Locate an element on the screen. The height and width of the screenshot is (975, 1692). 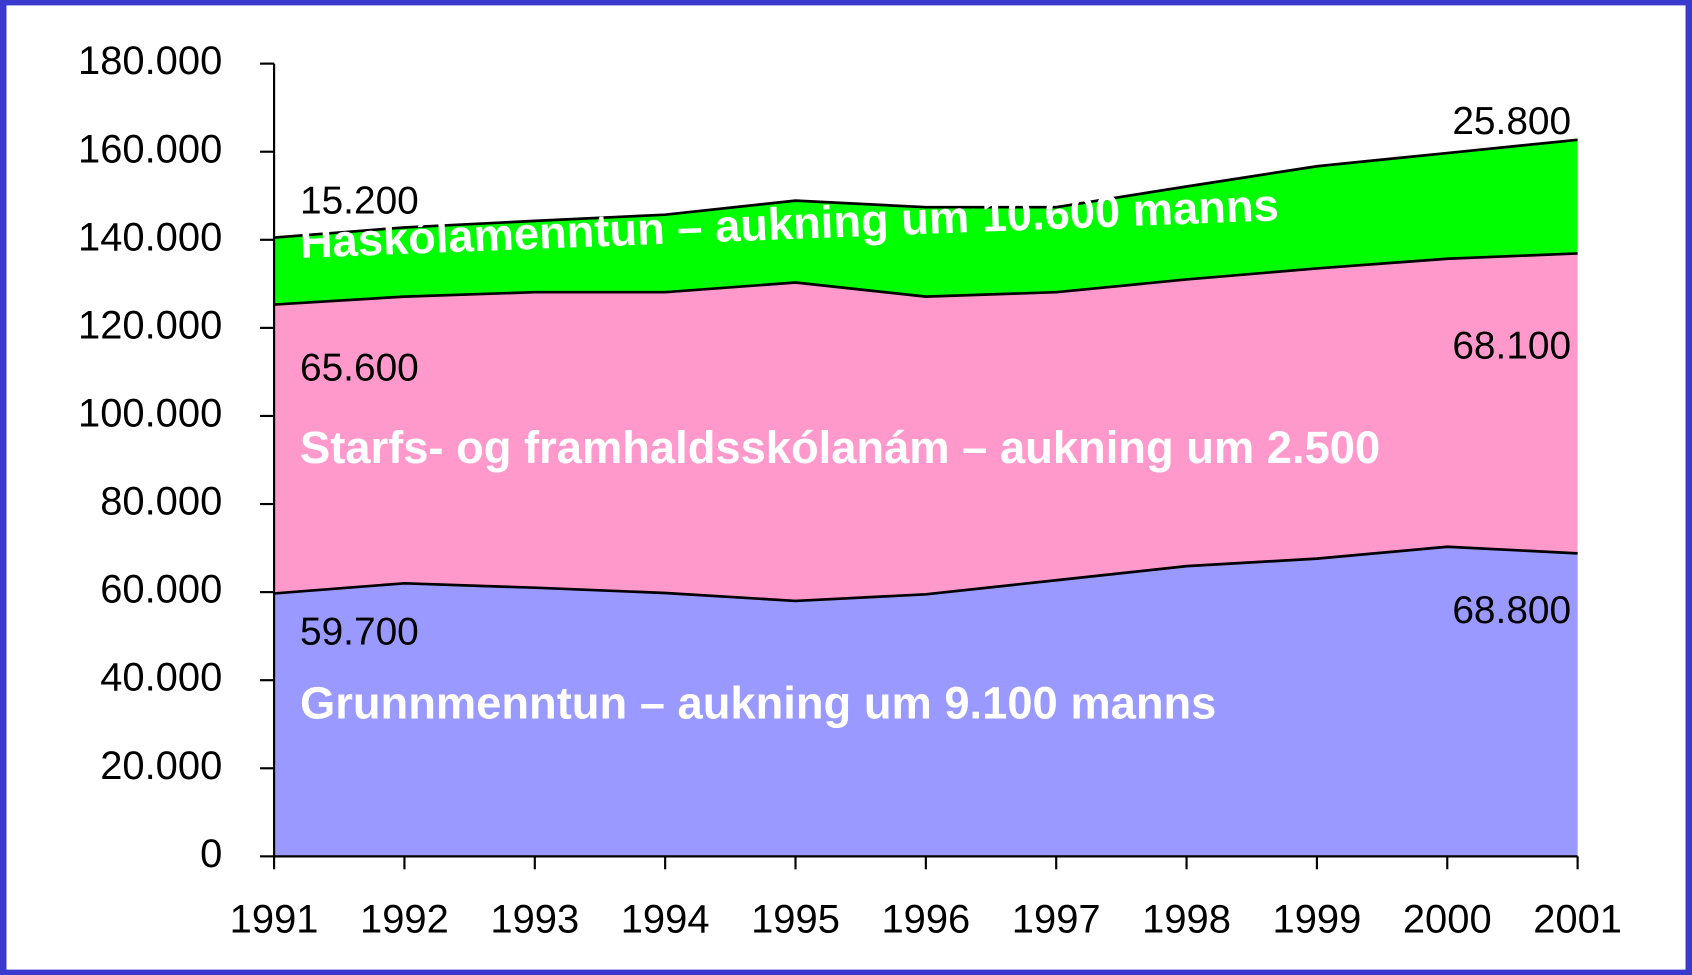
x-tick-label: 2000 is located at coordinates (1447, 920).